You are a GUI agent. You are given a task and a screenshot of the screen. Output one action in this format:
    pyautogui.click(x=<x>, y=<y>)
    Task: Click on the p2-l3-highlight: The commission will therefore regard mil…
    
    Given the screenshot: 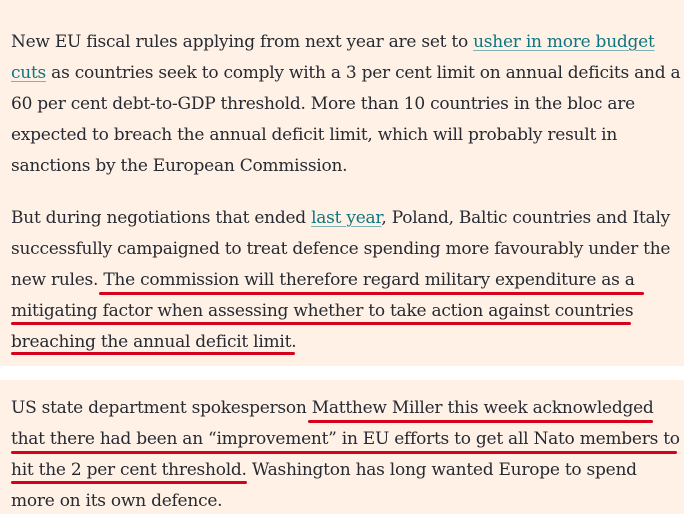 What is the action you would take?
    pyautogui.click(x=369, y=280)
    